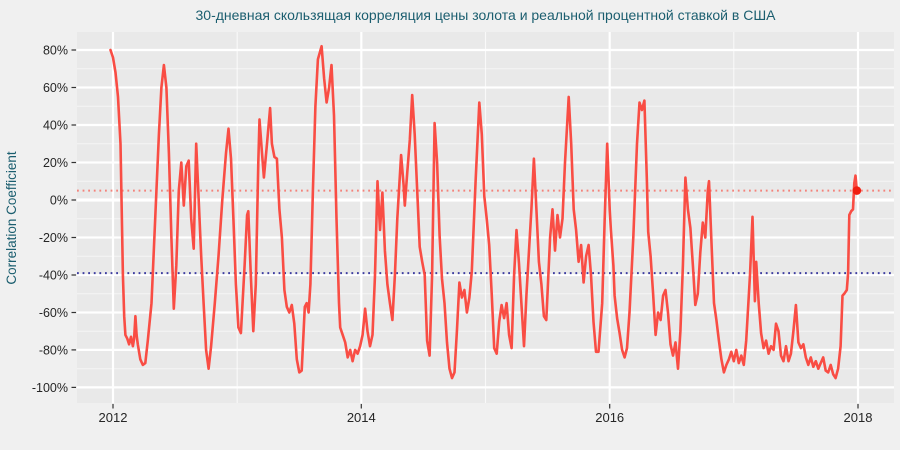  I want to click on y-tick-label: -20%, so click(53, 238).